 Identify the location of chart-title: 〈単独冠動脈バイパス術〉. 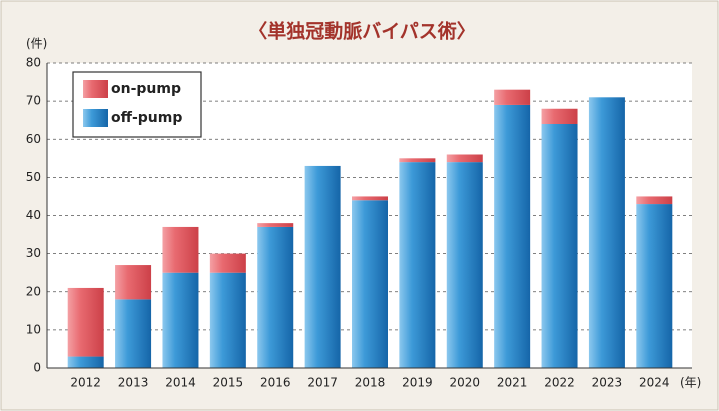
(362, 31).